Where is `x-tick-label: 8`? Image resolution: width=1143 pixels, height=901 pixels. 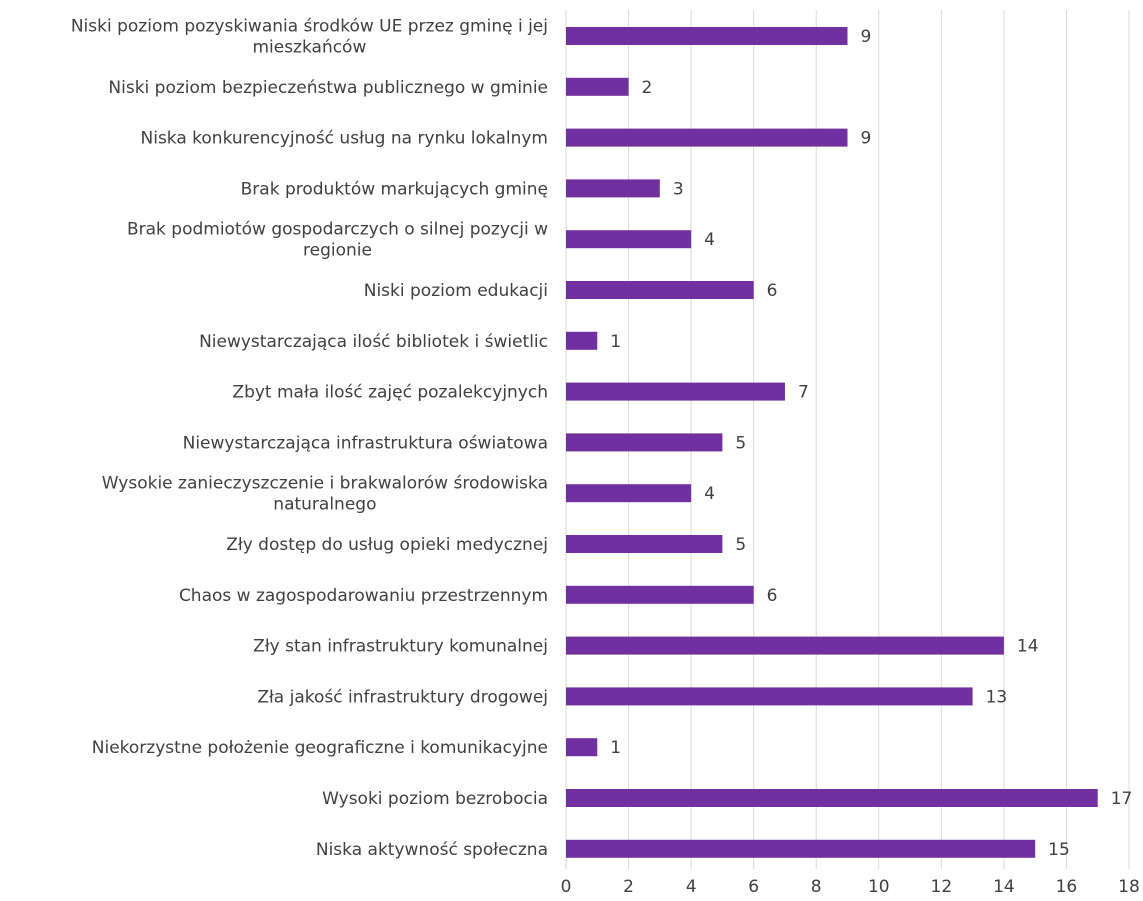
x-tick-label: 8 is located at coordinates (816, 887).